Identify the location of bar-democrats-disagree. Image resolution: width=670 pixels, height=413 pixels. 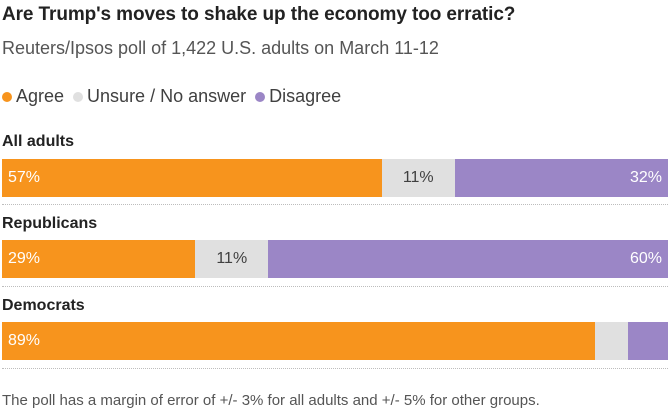
(648, 341).